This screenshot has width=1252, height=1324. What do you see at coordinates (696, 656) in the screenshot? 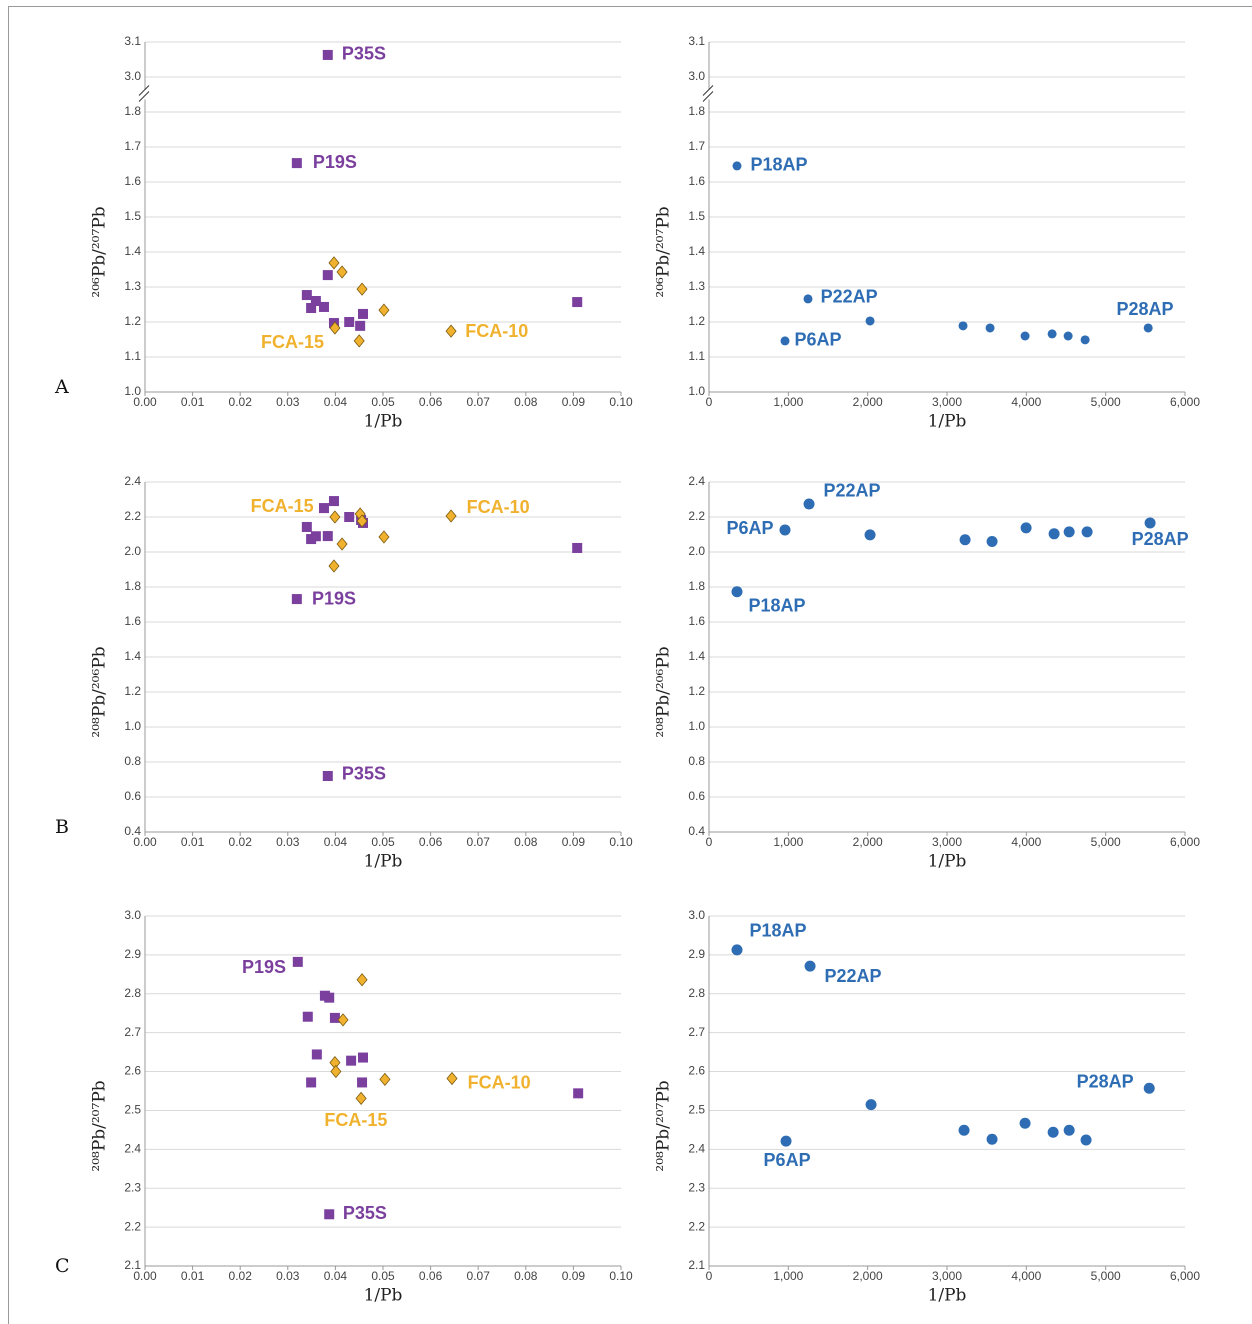
I see `y-tick-label: 1.4` at bounding box center [696, 656].